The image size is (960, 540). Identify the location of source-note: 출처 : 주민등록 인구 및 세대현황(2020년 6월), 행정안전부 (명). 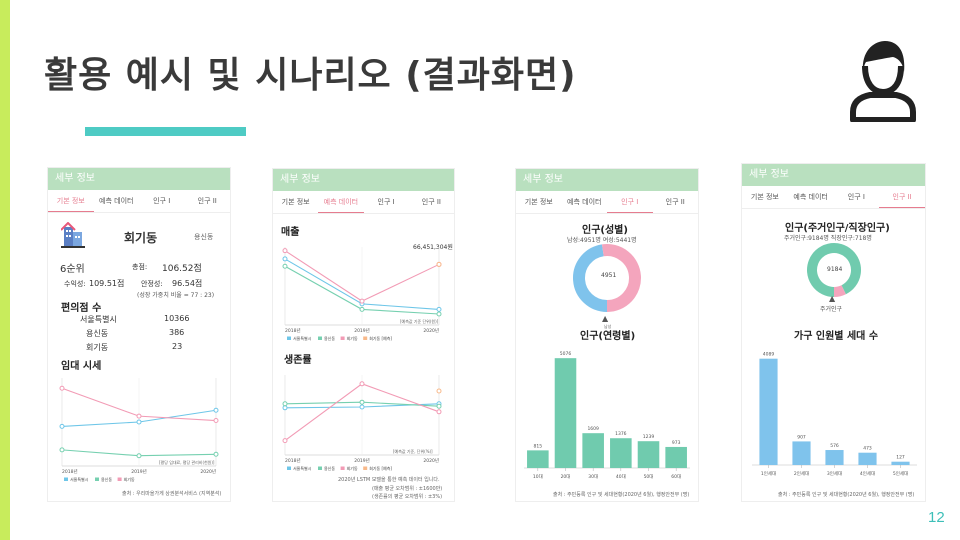
(846, 495).